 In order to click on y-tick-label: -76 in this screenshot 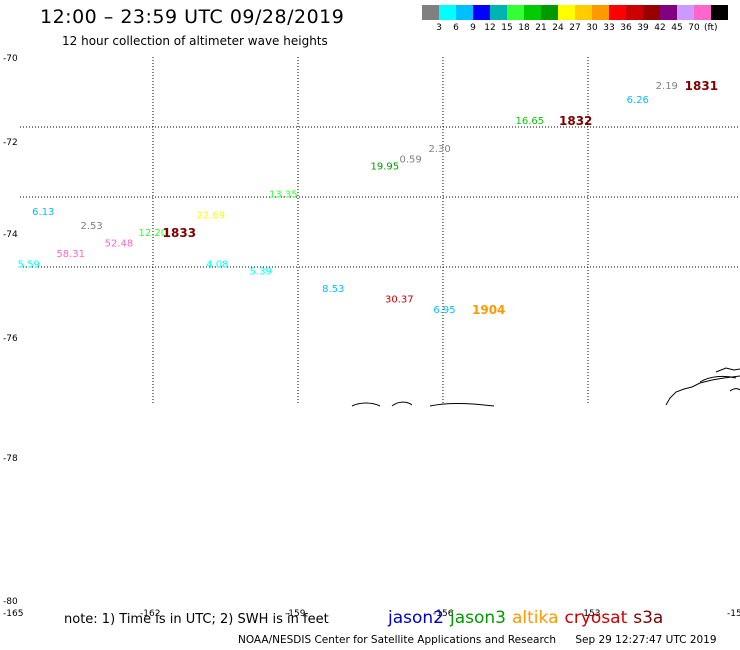, I will do `click(10, 339)`.